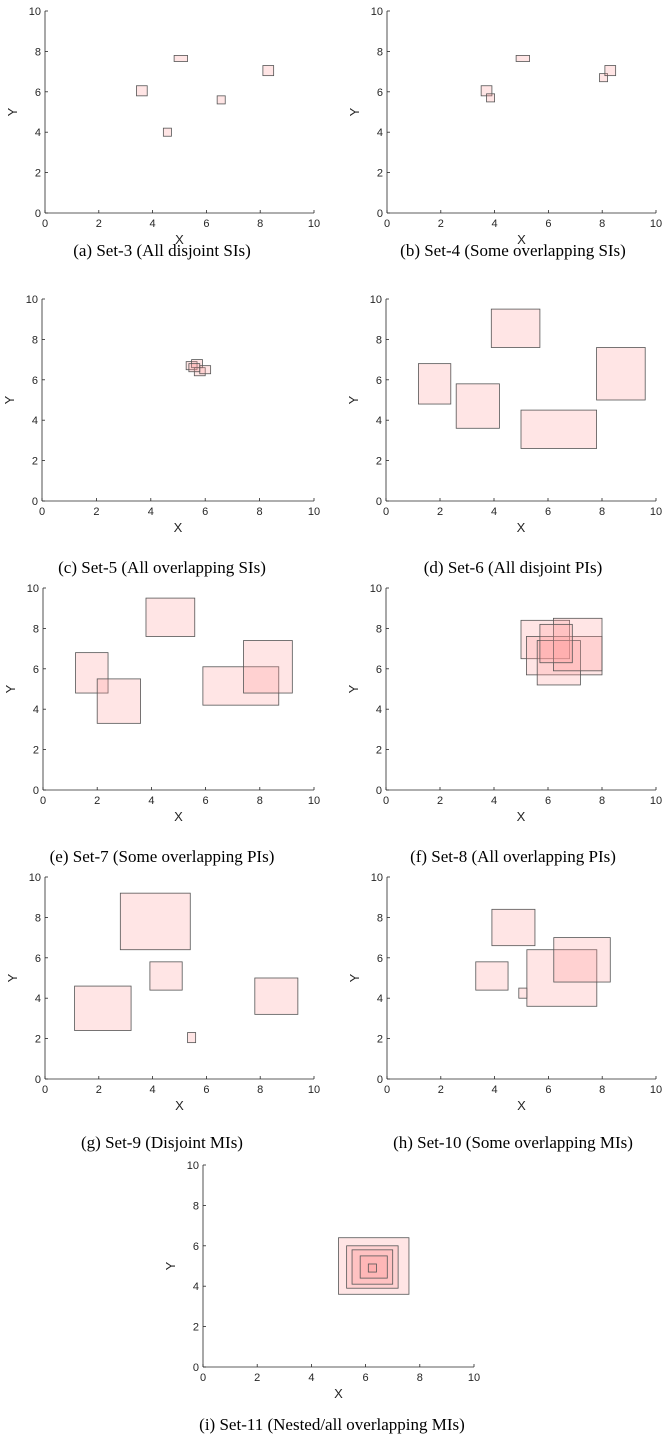 The image size is (663, 1443). I want to click on subfigure-caption: (f) Set-8 (All overlapping PIs), so click(513, 856).